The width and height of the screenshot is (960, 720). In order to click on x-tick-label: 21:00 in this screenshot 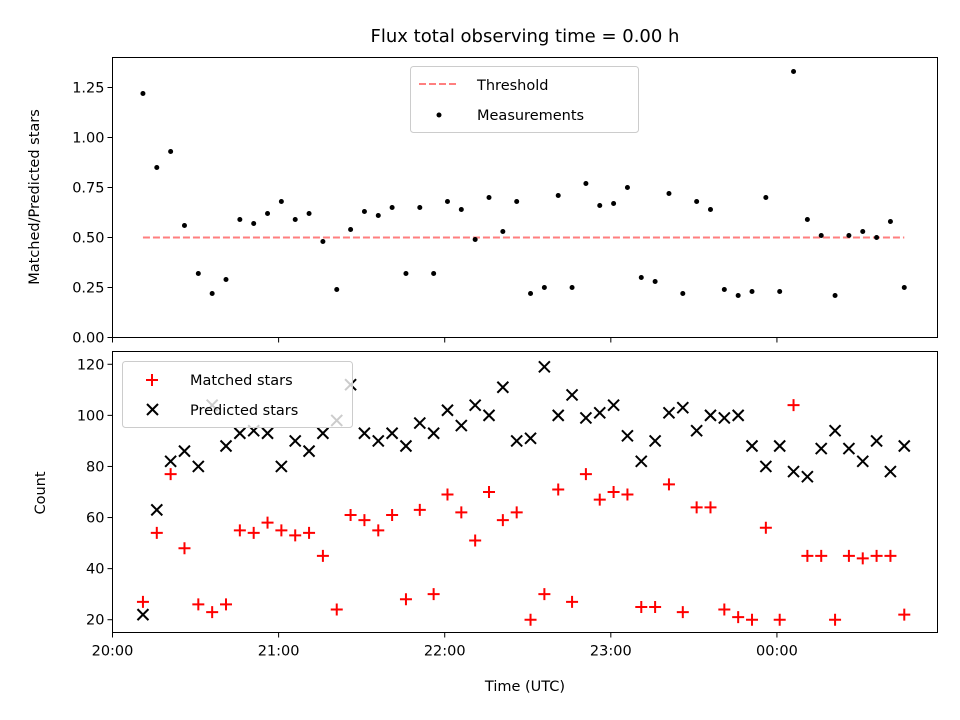, I will do `click(279, 652)`.